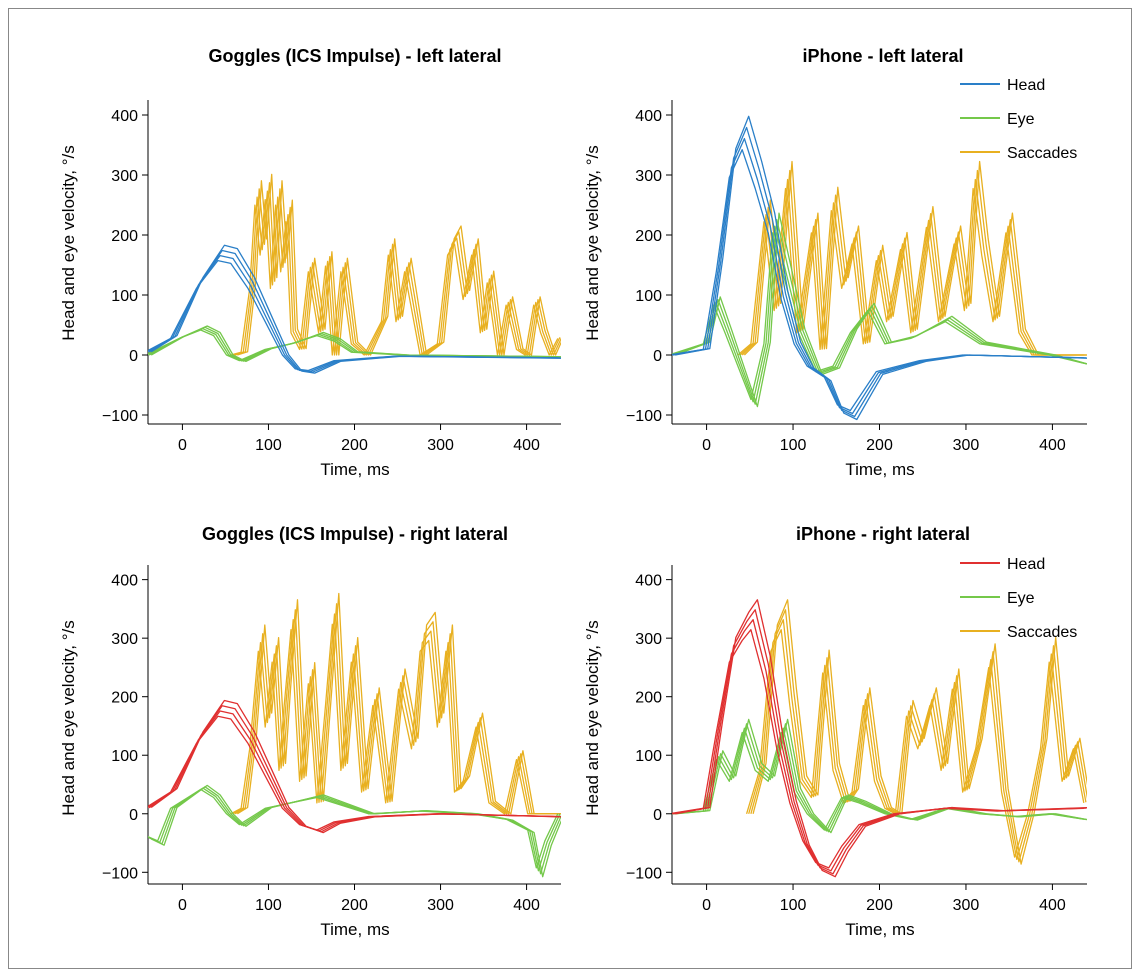 This screenshot has width=1143, height=979. Describe the element at coordinates (355, 534) in the screenshot. I see `panel-title: Goggles (ICS Impulse) - right lateral` at that location.